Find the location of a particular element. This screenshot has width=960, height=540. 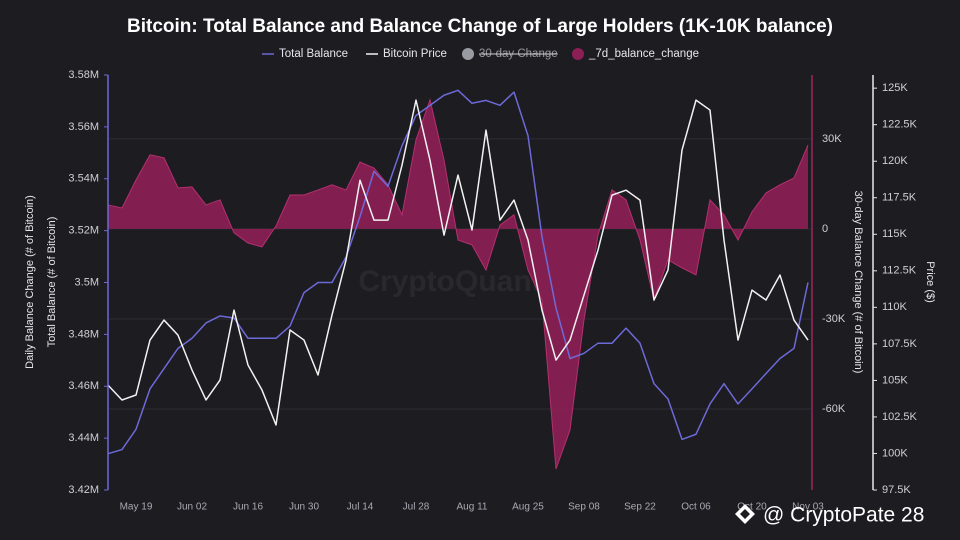

y-tick-label: 3.54M is located at coordinates (83, 179).